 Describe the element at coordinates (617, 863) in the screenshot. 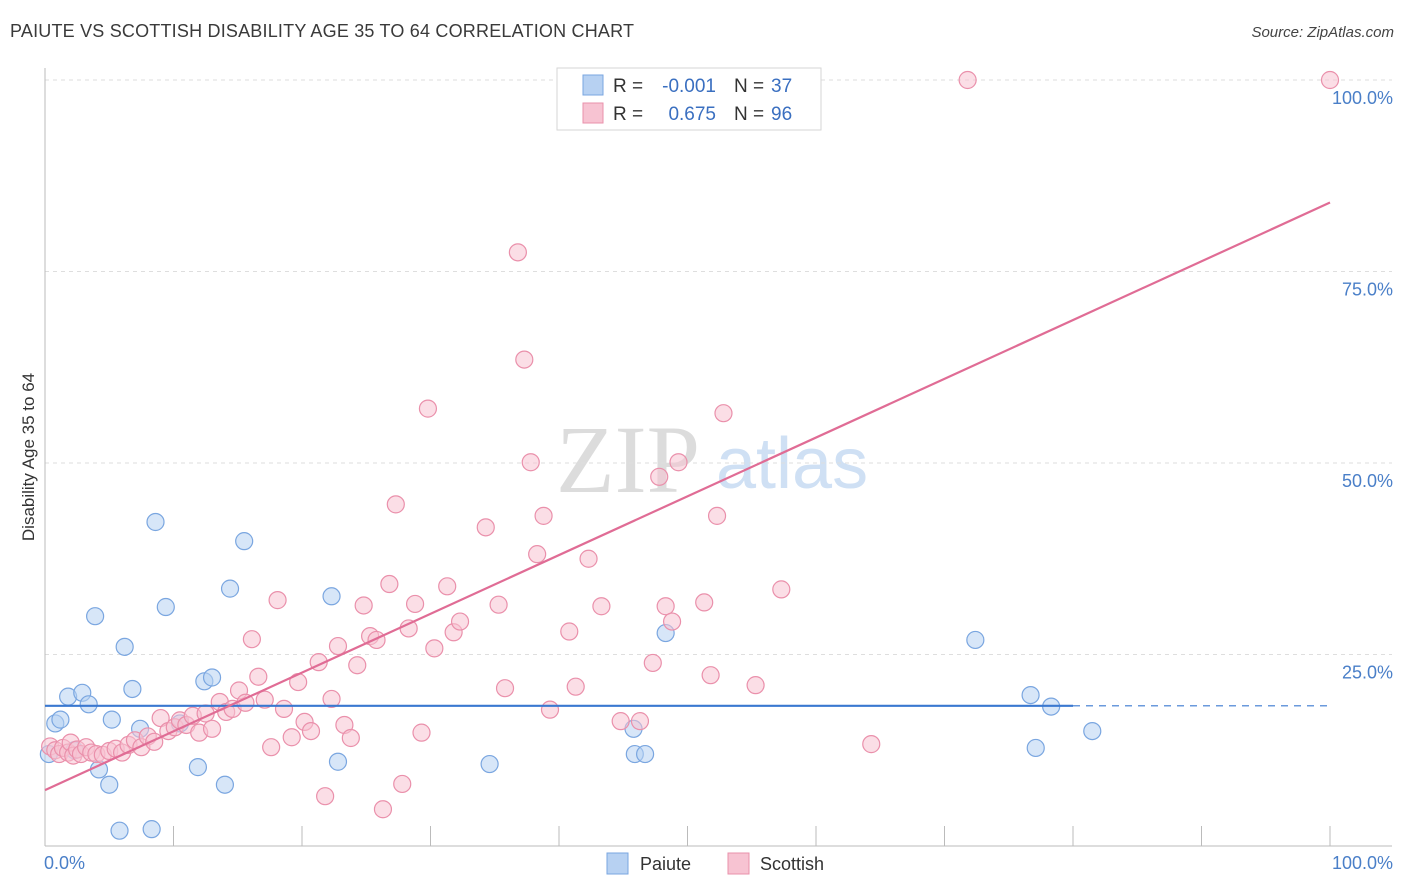

I see `bottom-legend-swatch-paiute` at that location.